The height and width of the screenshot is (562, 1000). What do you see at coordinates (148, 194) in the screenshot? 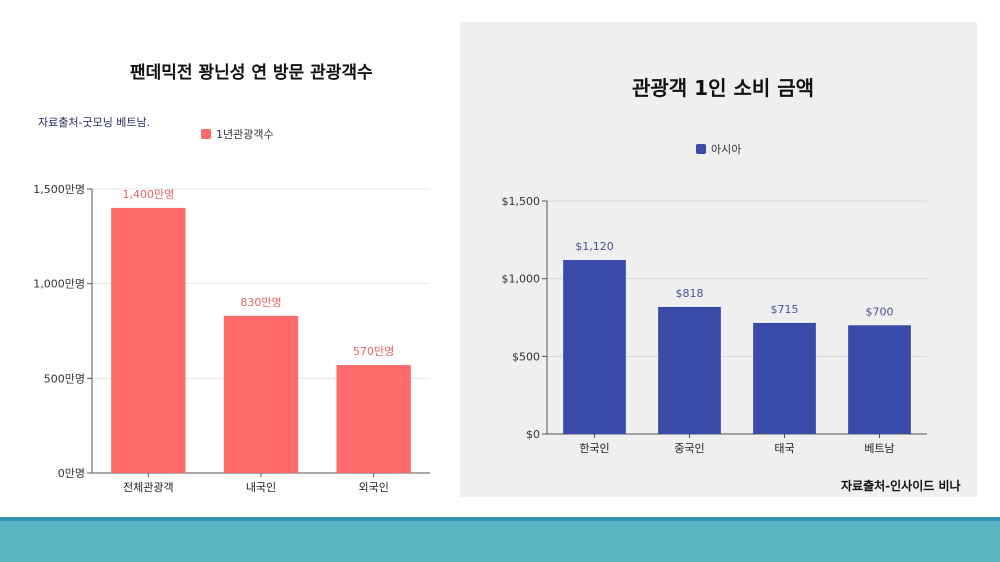
I see `left-data-label: 1,400만명` at bounding box center [148, 194].